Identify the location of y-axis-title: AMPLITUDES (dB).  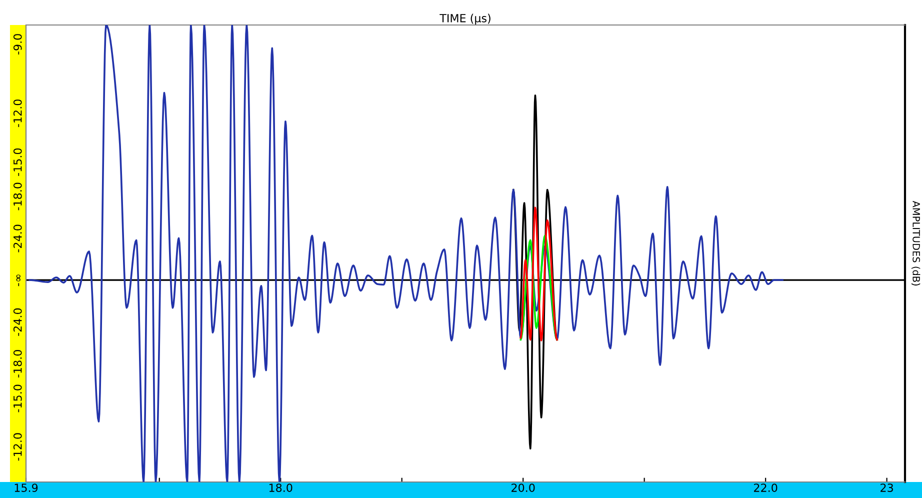
(915, 243).